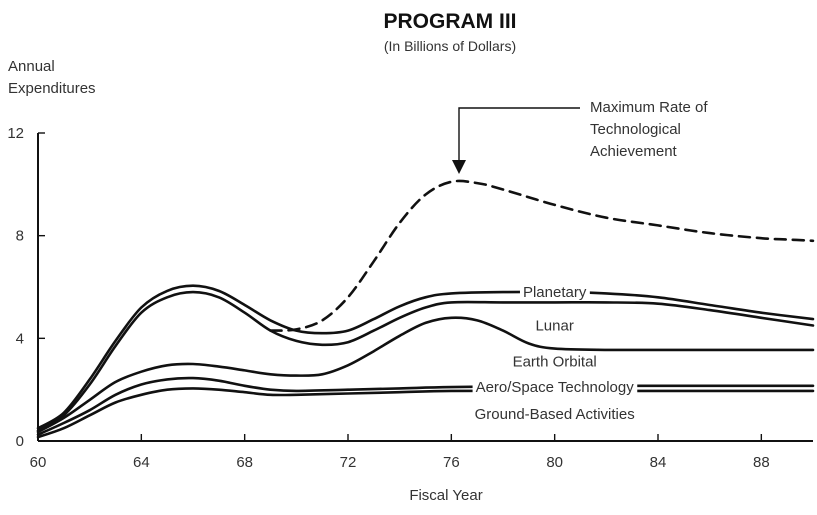  Describe the element at coordinates (519, 135) in the screenshot. I see `annotation-leader-line` at that location.